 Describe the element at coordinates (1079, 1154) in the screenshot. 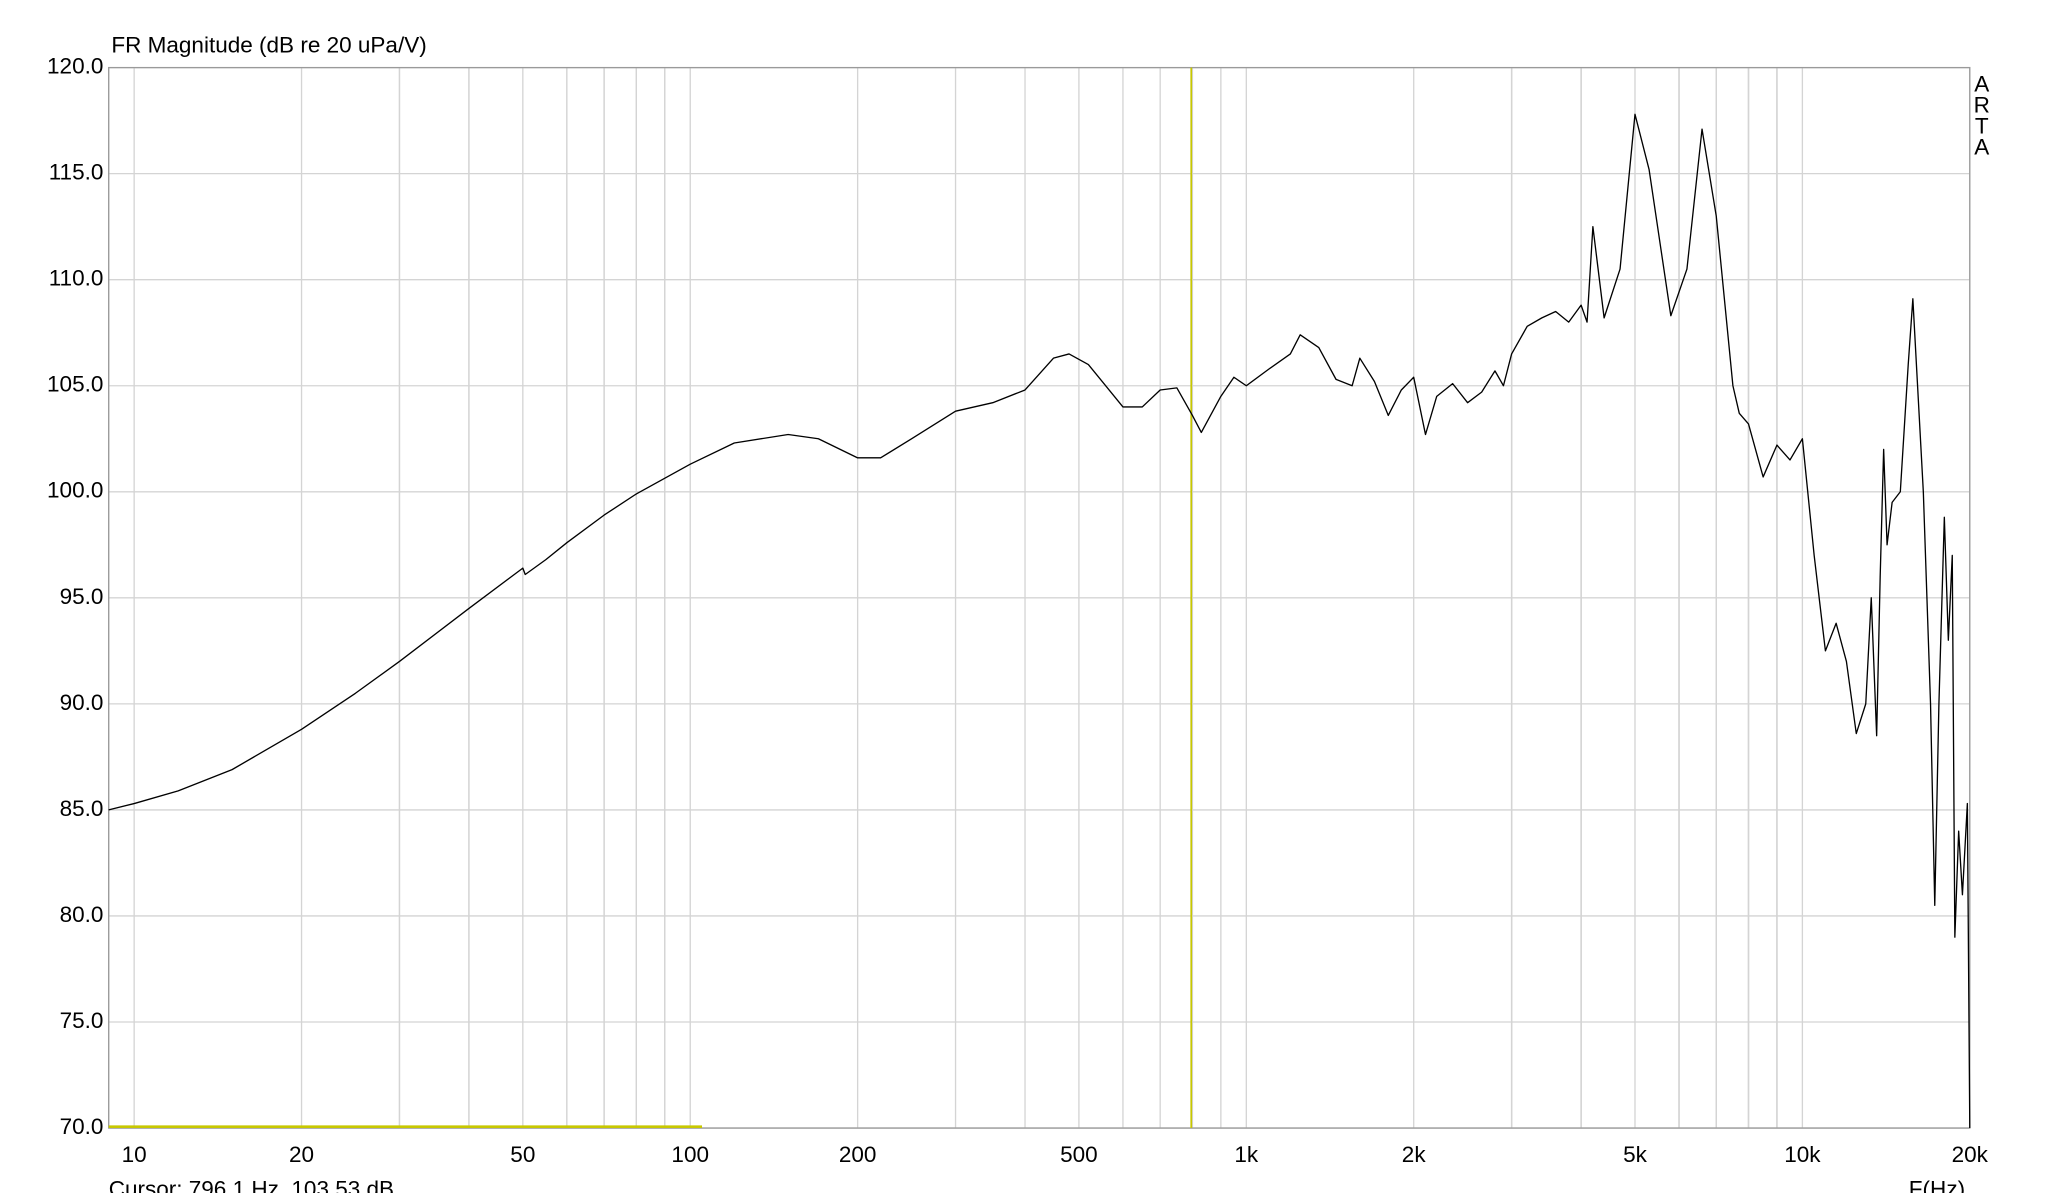

I see `x-tick-label: 500` at that location.